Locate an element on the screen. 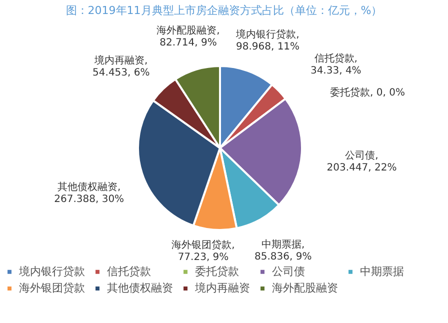  legend-label: 信托贷款 is located at coordinates (129, 271).